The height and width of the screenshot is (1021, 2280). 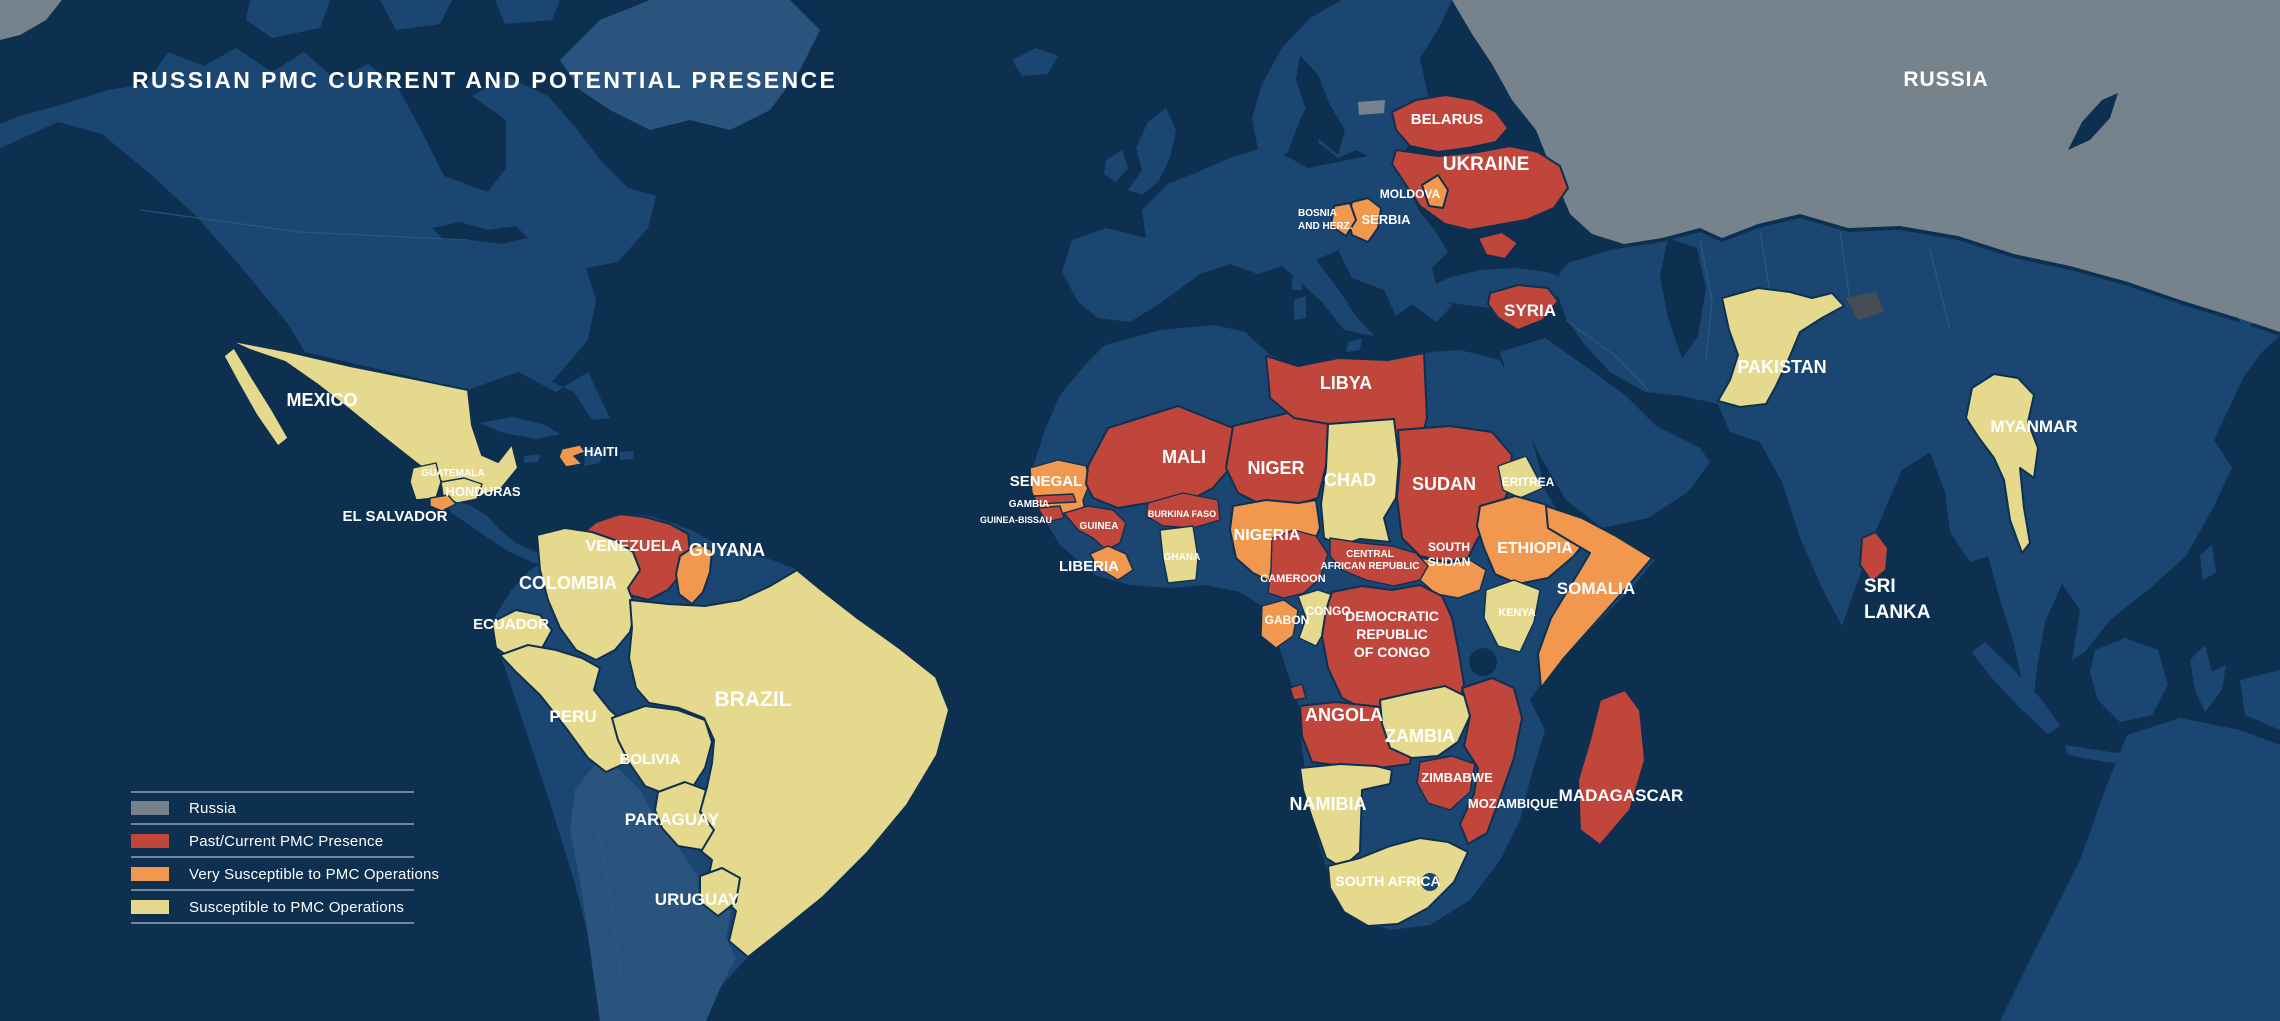 What do you see at coordinates (2016, 688) in the screenshot?
I see `landmass-sumatra` at bounding box center [2016, 688].